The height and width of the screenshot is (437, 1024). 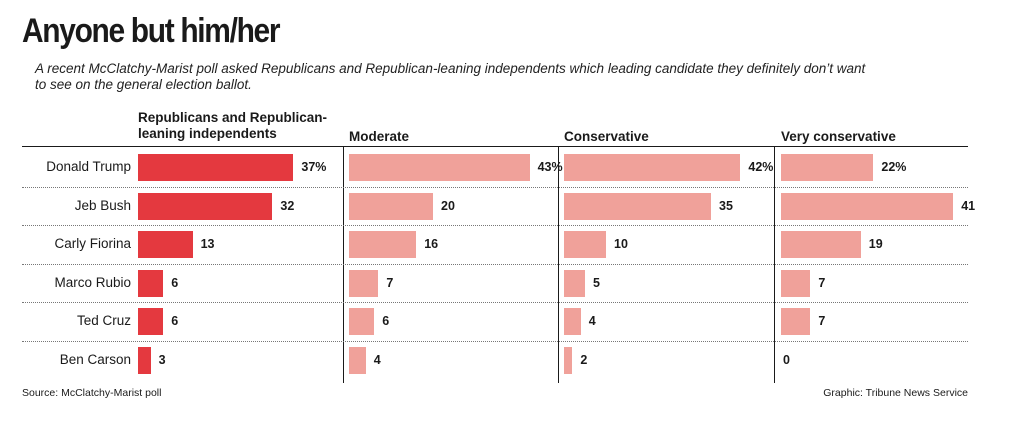 I want to click on value-label-marco-rubio-col2: 7, so click(x=390, y=282).